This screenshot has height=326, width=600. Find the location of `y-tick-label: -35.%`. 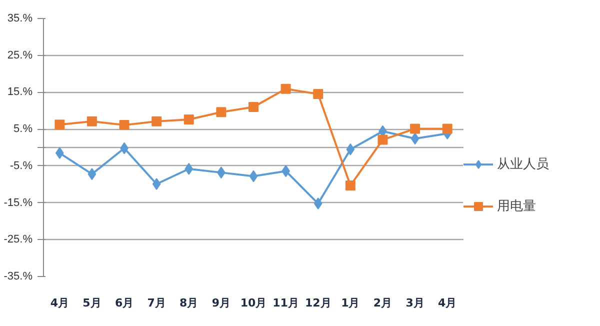

y-tick-label: -35.% is located at coordinates (18, 276).